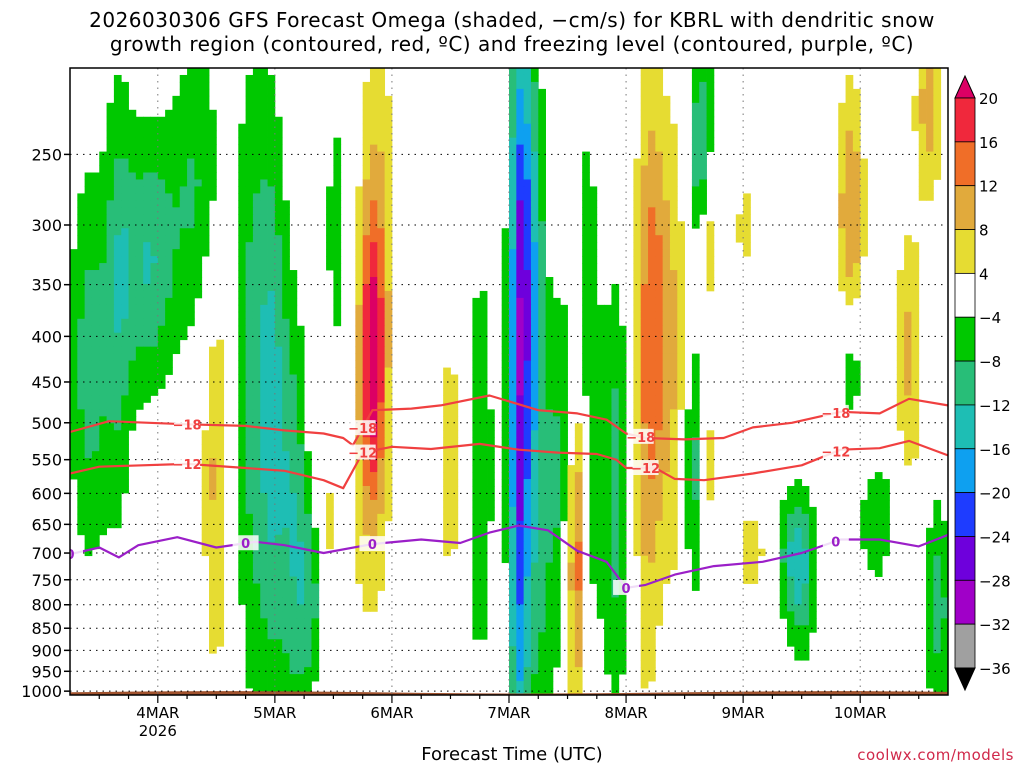 The height and width of the screenshot is (768, 1024). I want to click on contour-label-bg, so click(187, 463).